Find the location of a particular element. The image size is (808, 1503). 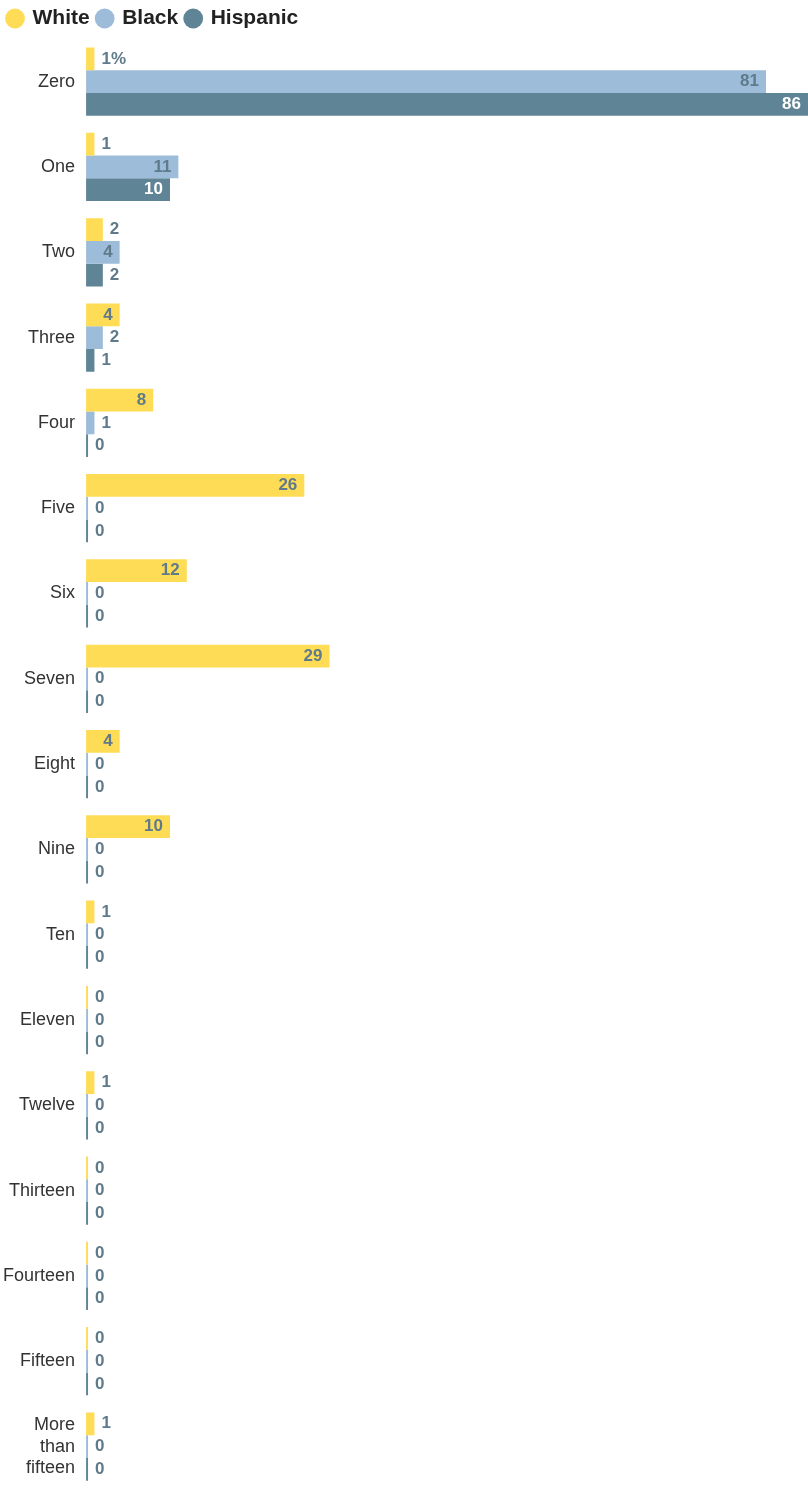

y-tick-label: Twelve is located at coordinates (47, 1104).